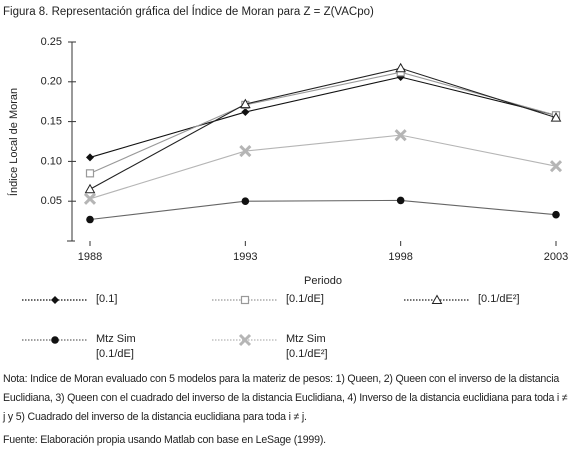 This screenshot has width=571, height=452. Describe the element at coordinates (51, 42) in the screenshot. I see `y-tick-label: 0.25` at that location.